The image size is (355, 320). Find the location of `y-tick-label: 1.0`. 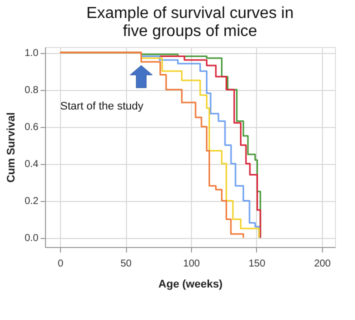

y-tick-label: 1.0 is located at coordinates (31, 54).